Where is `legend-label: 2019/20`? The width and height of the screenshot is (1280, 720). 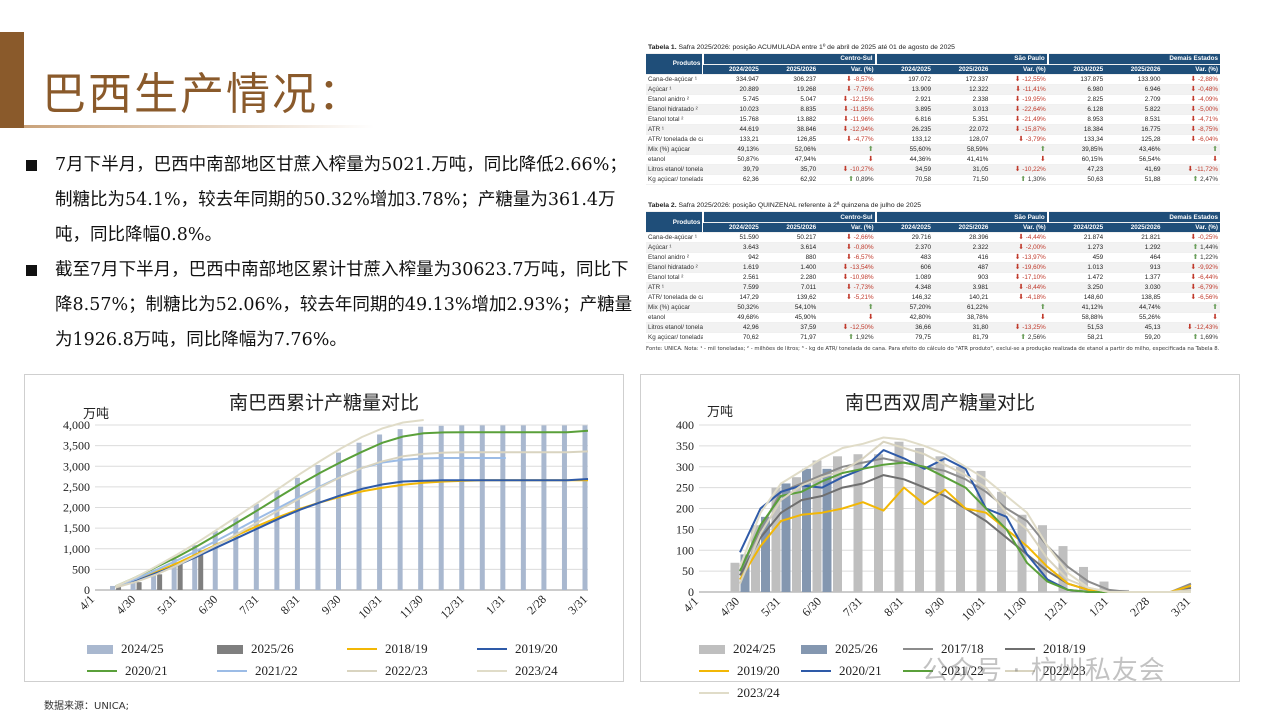
legend-label: 2019/20 is located at coordinates (758, 670).